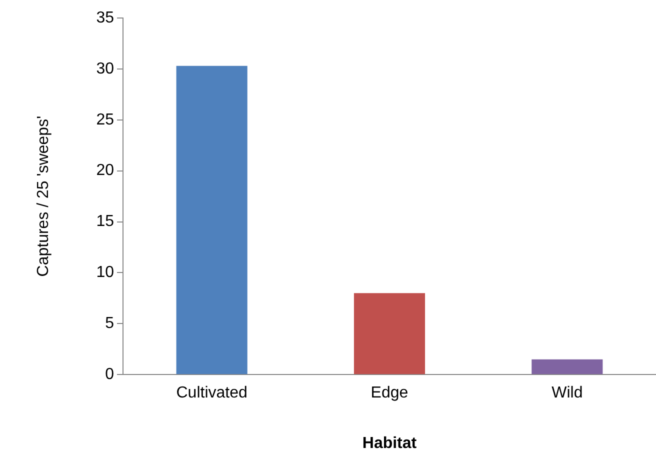  What do you see at coordinates (43, 196) in the screenshot?
I see `y-axis-title: Captures / 25 'sweeps'` at bounding box center [43, 196].